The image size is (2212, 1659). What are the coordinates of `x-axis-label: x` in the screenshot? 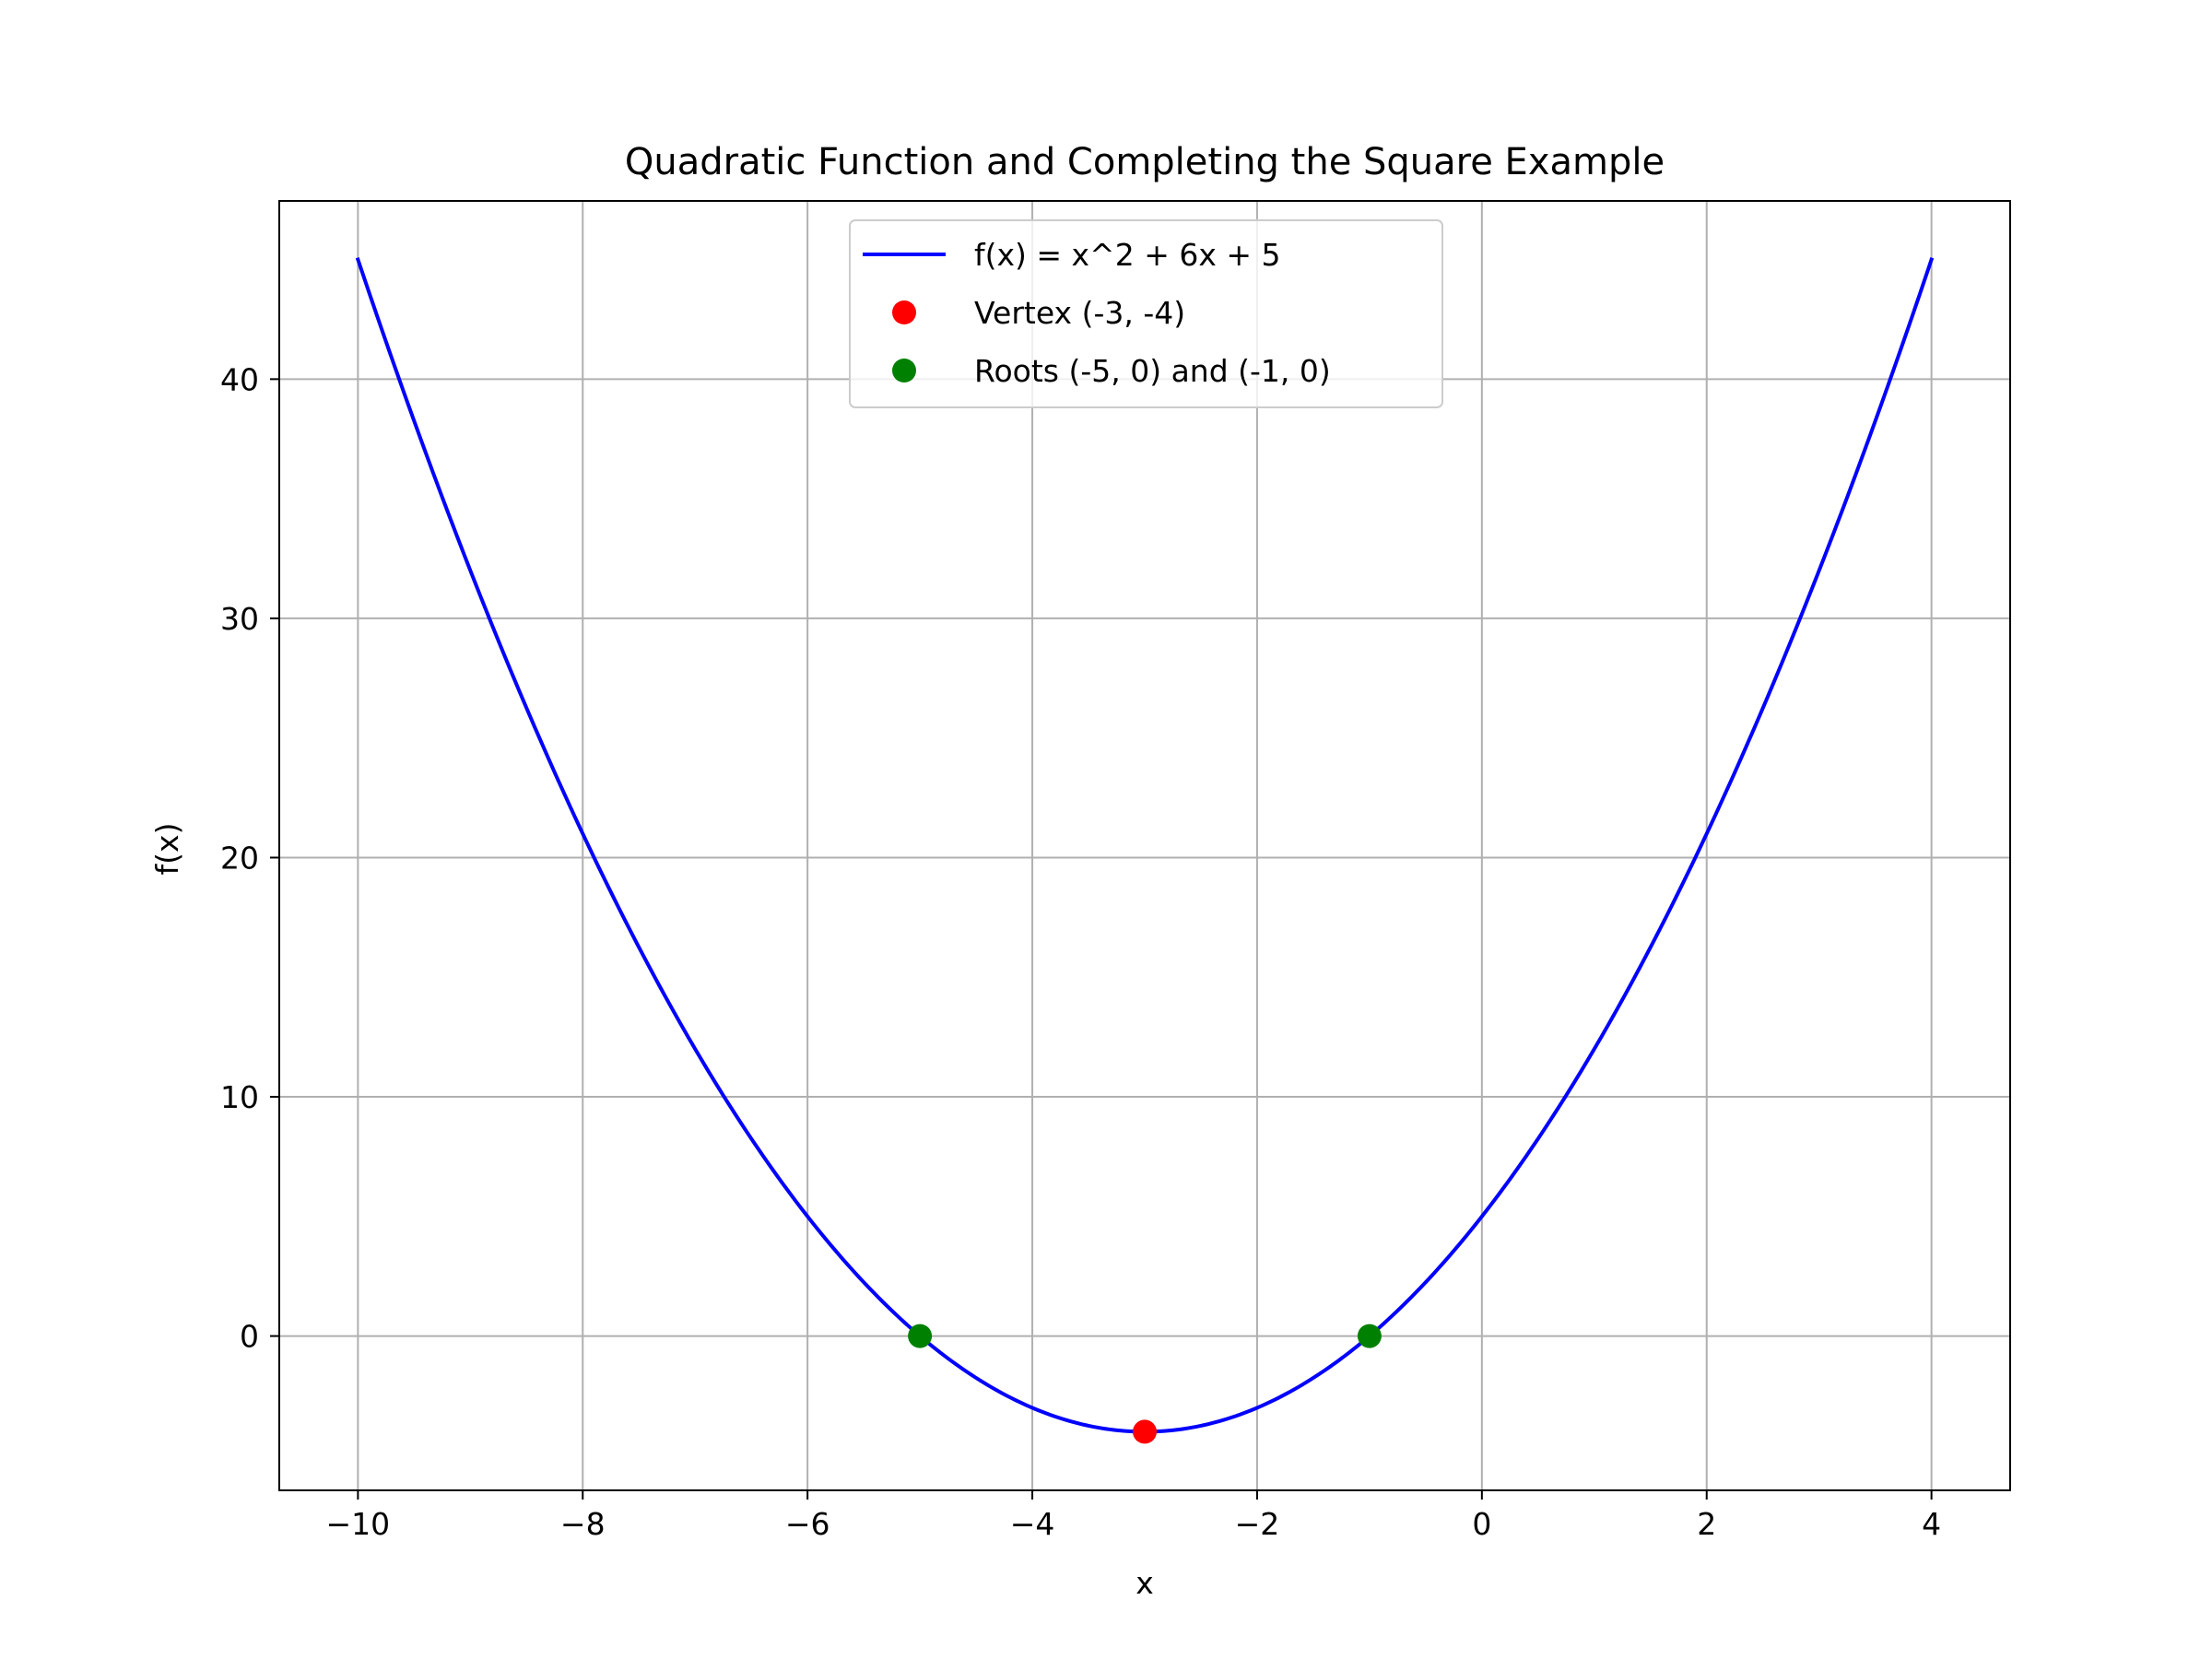 It's located at (1144, 1583).